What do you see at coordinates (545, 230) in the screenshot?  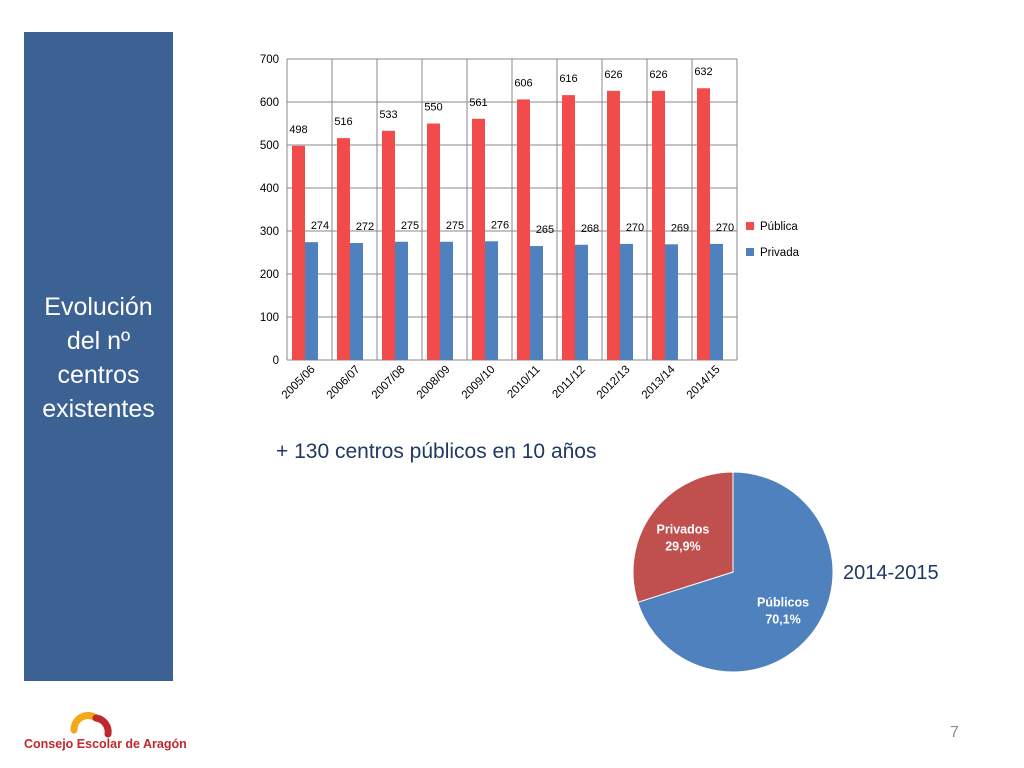 I see `data-label: 265` at bounding box center [545, 230].